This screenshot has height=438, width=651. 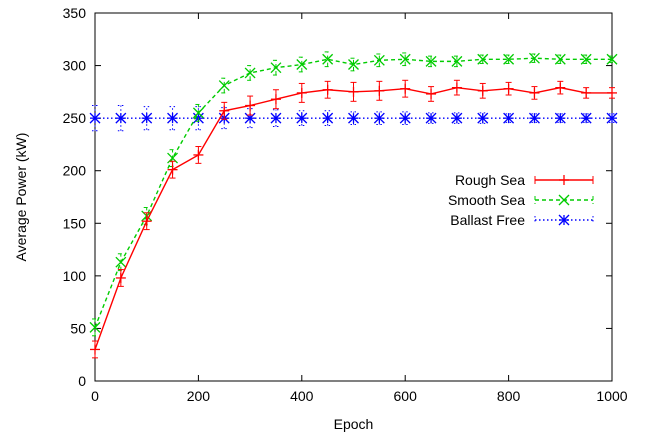 What do you see at coordinates (78, 328) in the screenshot?
I see `y-tick-label: 50` at bounding box center [78, 328].